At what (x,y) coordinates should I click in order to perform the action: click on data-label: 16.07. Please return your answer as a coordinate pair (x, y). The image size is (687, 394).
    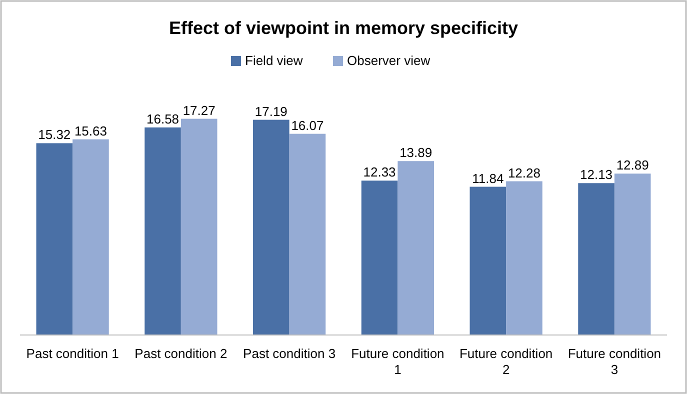
    Looking at the image, I should click on (307, 125).